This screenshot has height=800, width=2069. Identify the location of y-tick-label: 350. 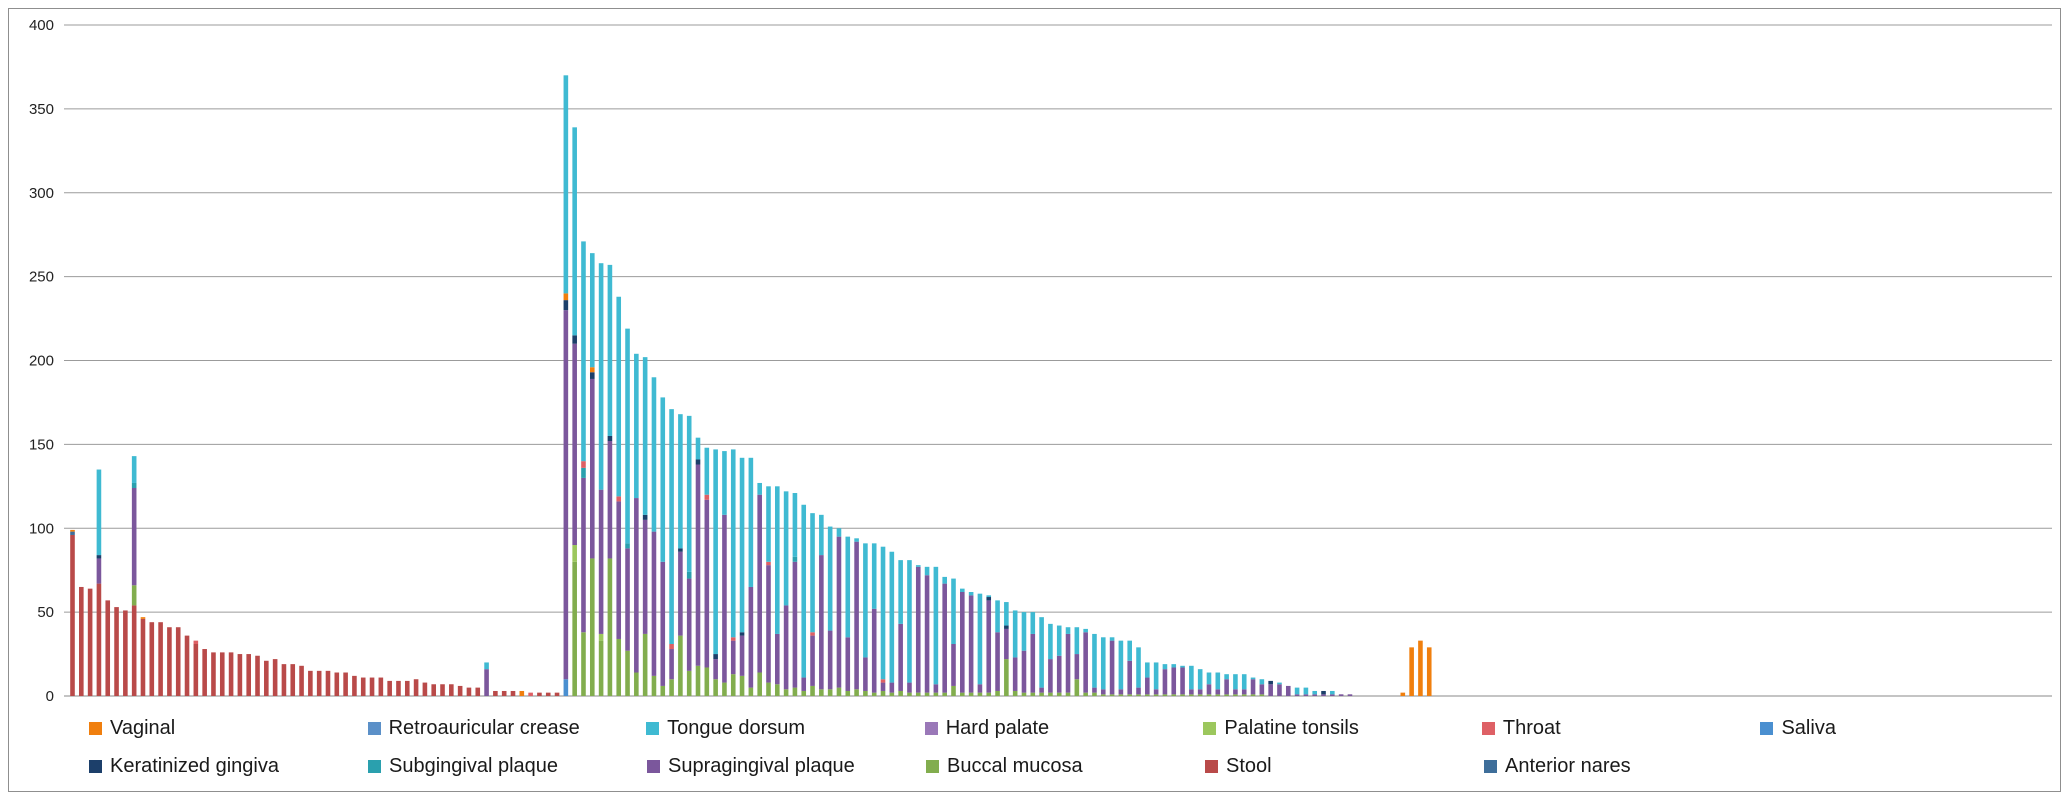
(41, 109).